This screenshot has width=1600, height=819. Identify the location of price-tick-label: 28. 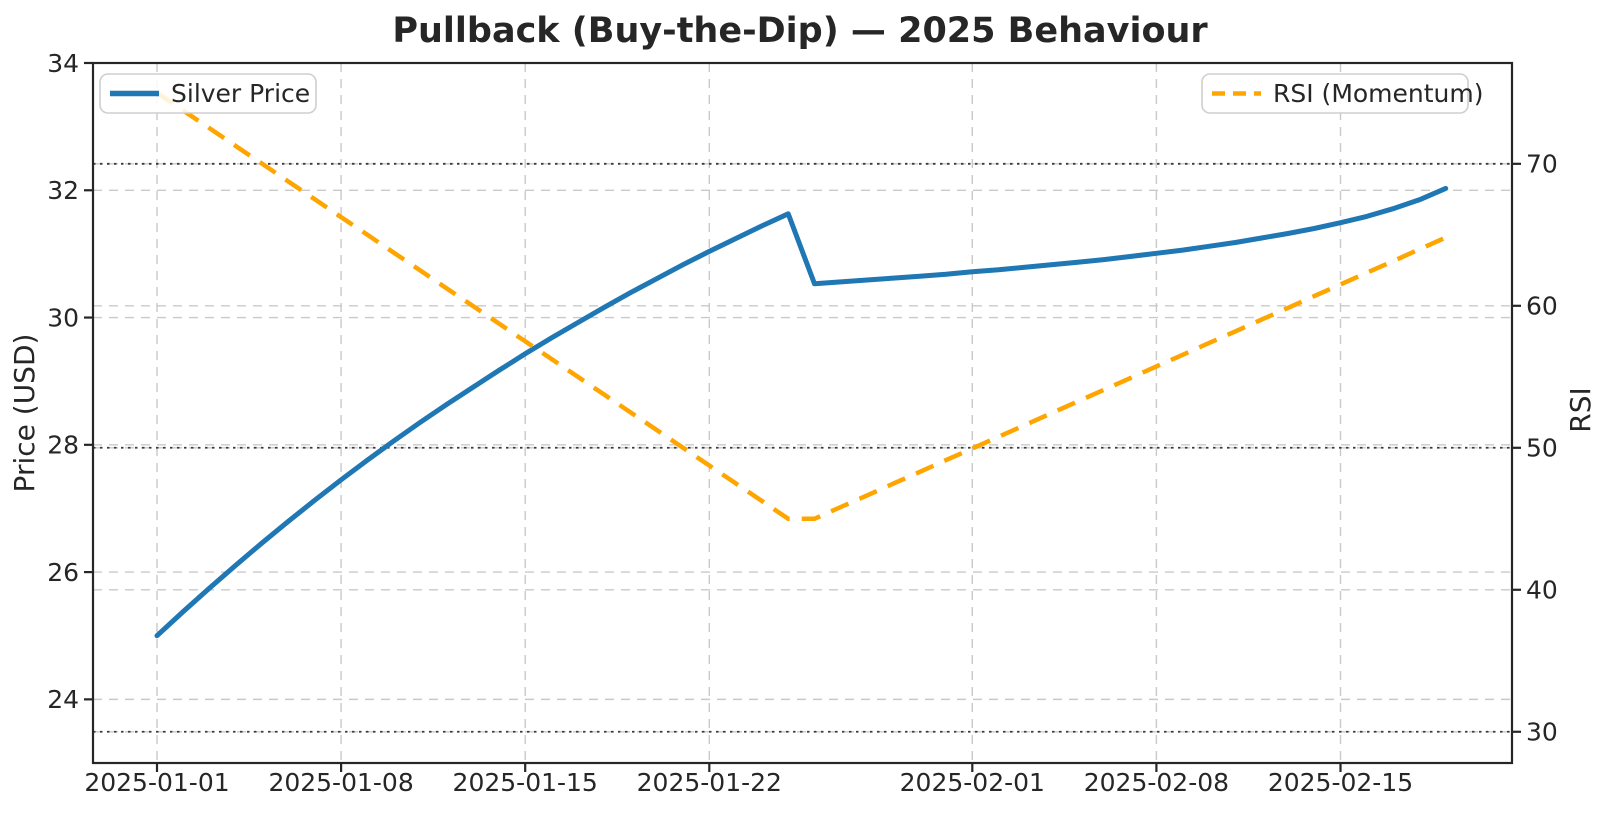
(63, 445).